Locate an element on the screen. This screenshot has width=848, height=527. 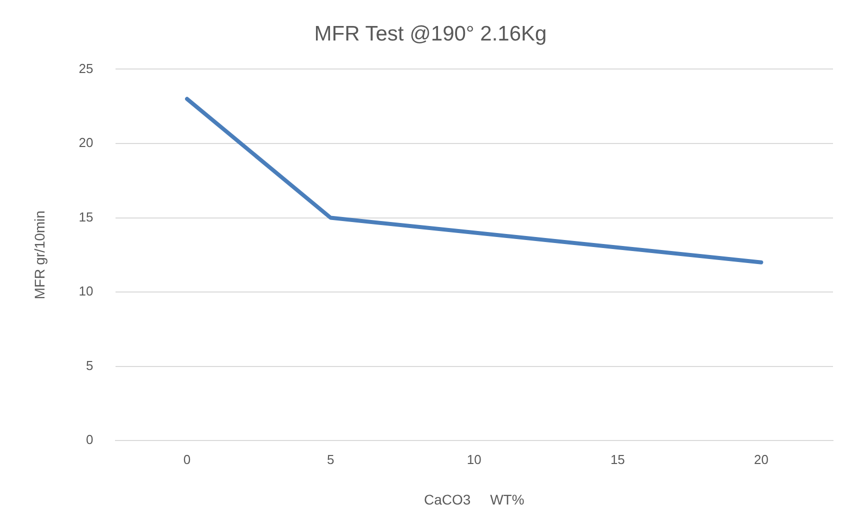
y-tick-label: 25 is located at coordinates (86, 68).